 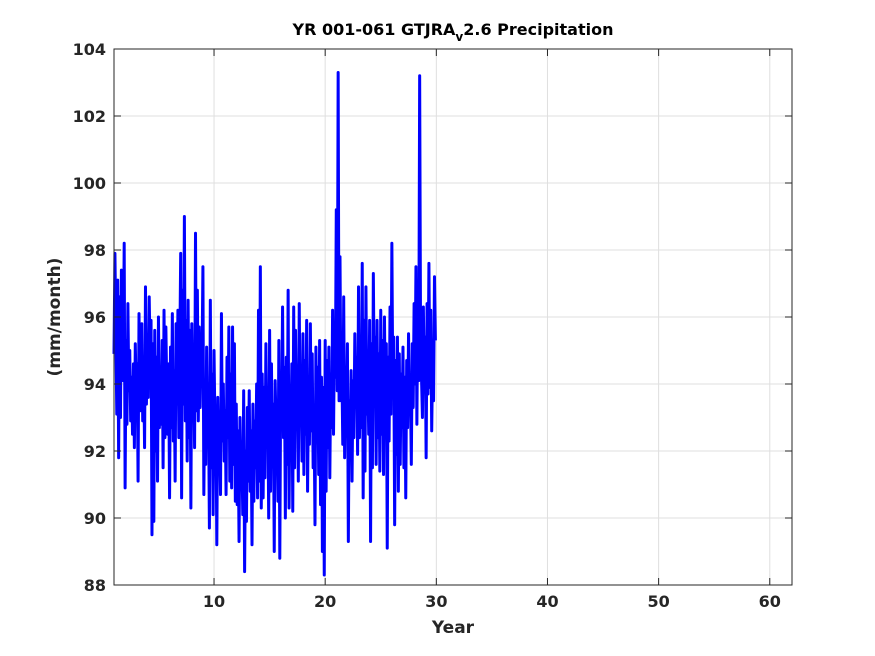 I want to click on y-tick-label: 88, so click(x=95, y=585).